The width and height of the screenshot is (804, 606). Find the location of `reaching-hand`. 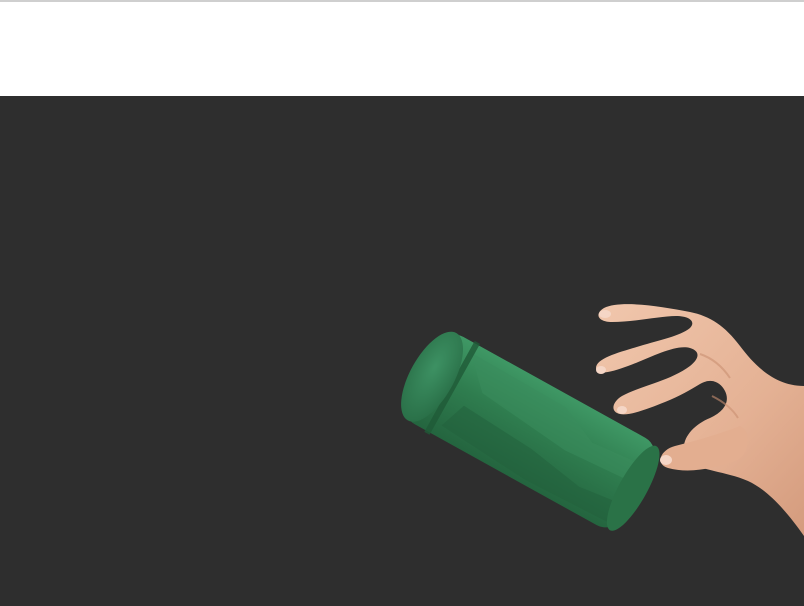

reaching-hand is located at coordinates (700, 420).